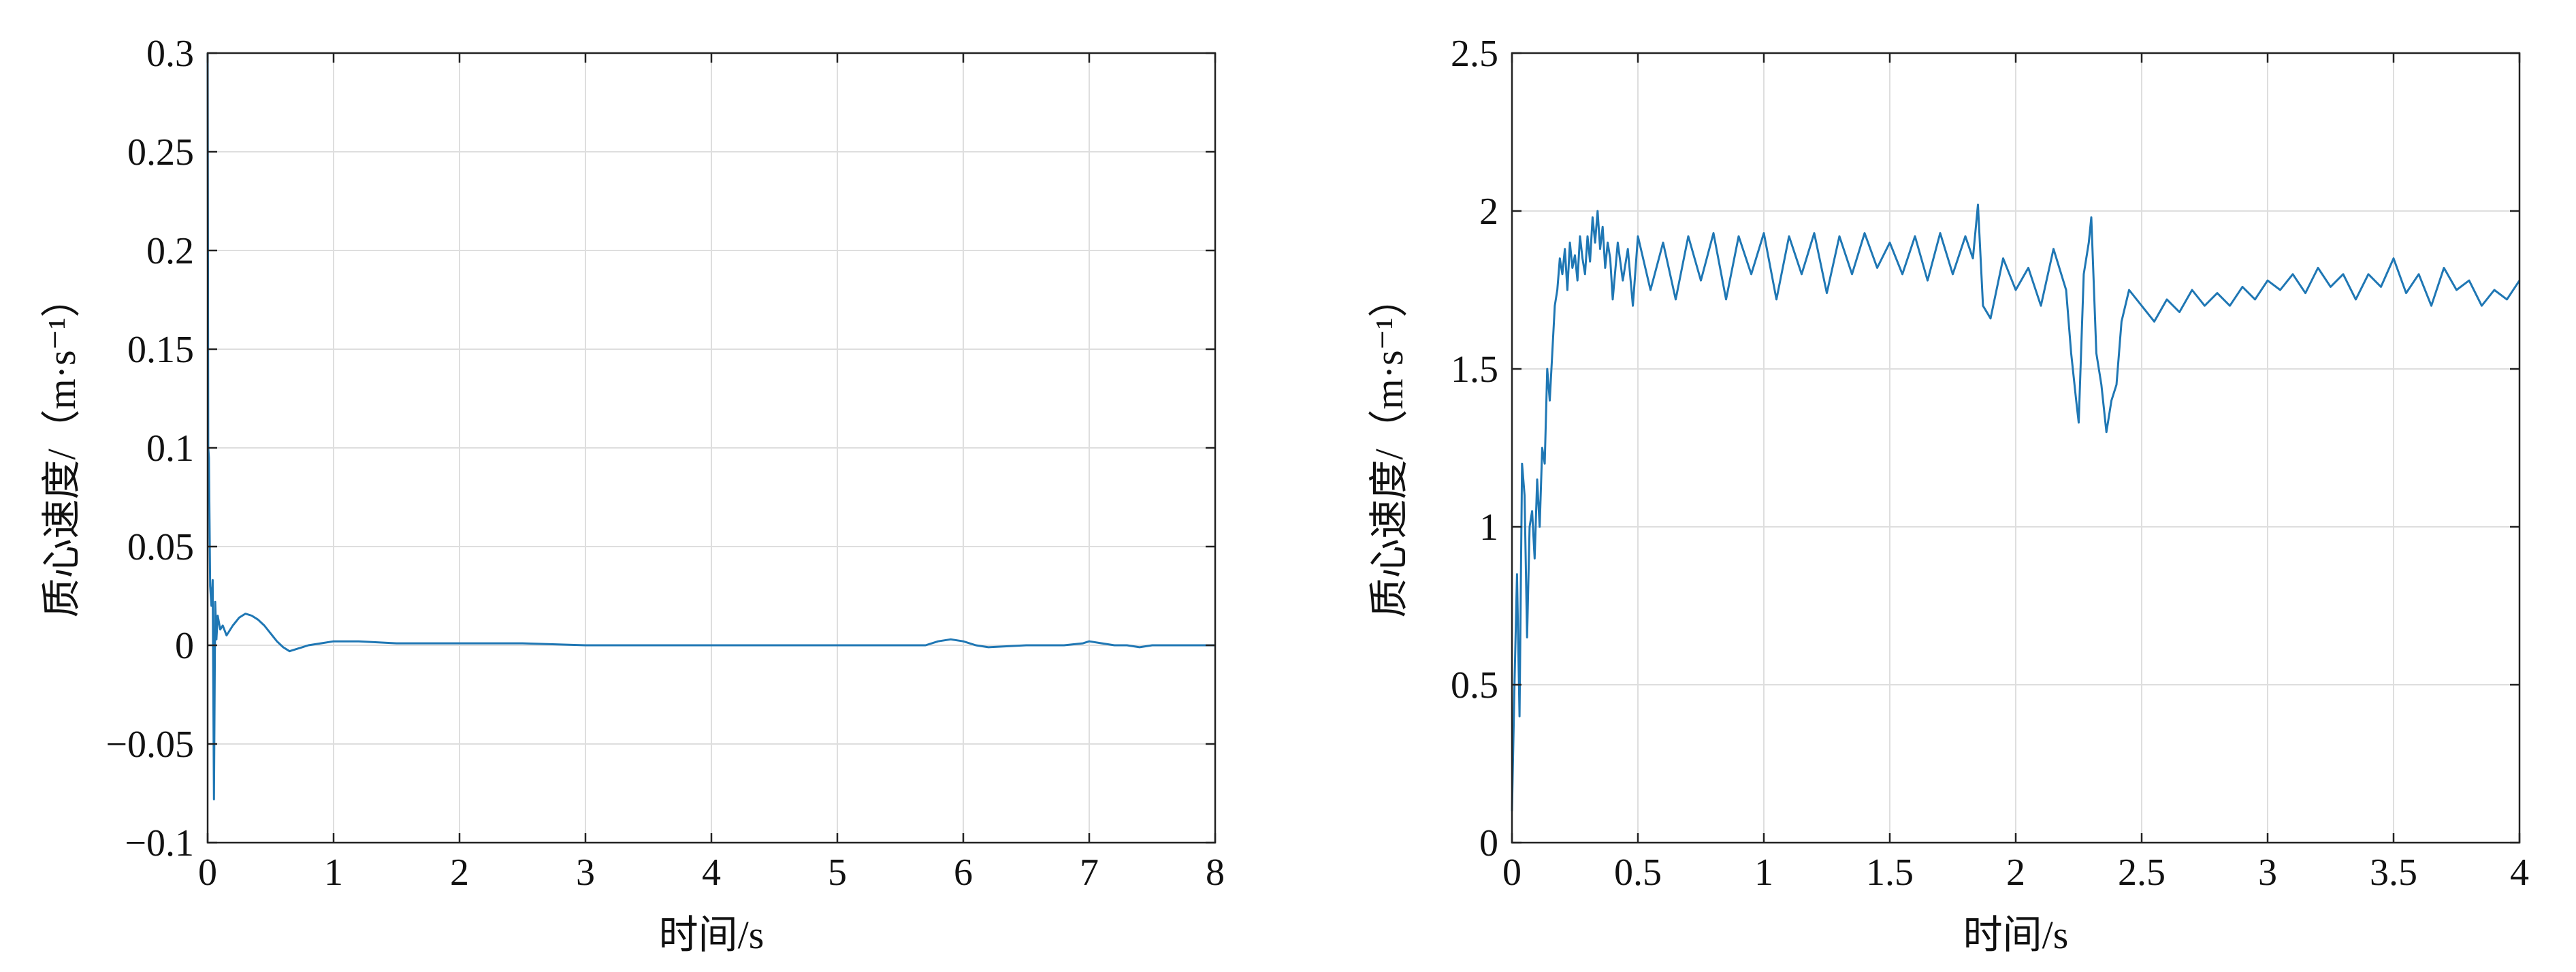  What do you see at coordinates (1474, 370) in the screenshot?
I see `y-tick-label: 1.5` at bounding box center [1474, 370].